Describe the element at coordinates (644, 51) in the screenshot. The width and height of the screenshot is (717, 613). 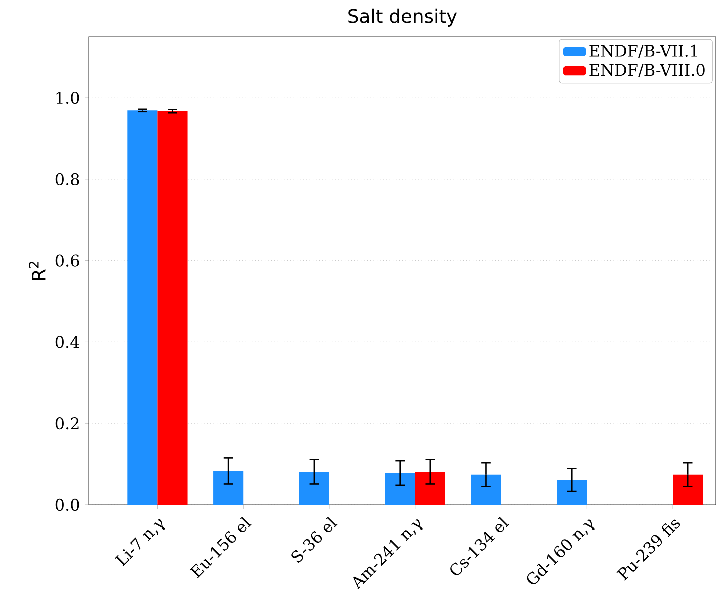
I see `legend-label: ENDF/B-VII.1` at that location.